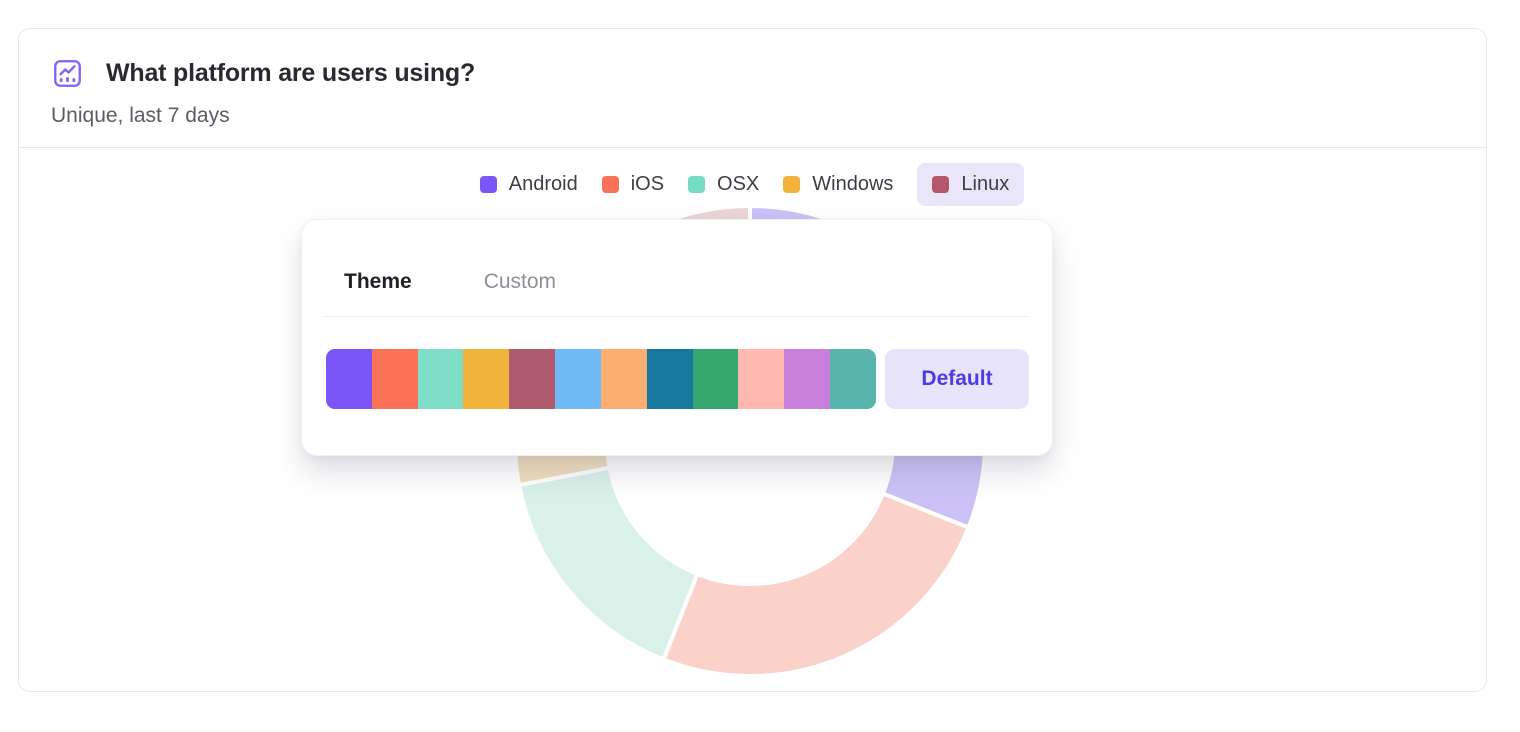 This screenshot has height=732, width=1520. What do you see at coordinates (291, 73) in the screenshot?
I see `card-title: What platform are users using?` at bounding box center [291, 73].